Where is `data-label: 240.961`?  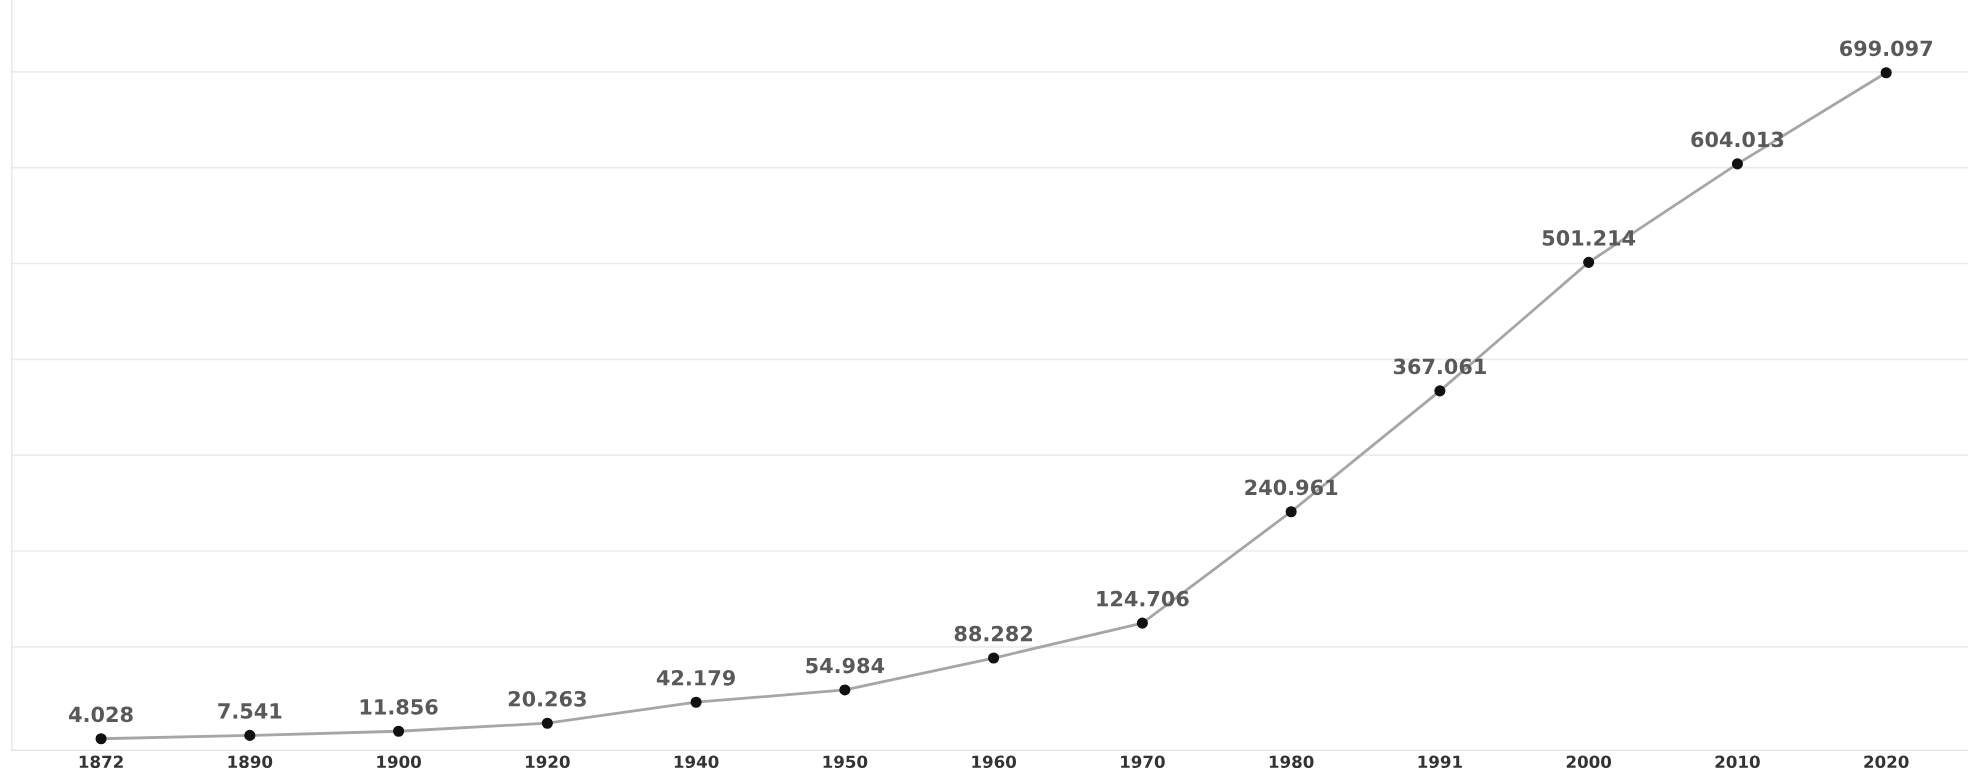
data-label: 240.961 is located at coordinates (1291, 487).